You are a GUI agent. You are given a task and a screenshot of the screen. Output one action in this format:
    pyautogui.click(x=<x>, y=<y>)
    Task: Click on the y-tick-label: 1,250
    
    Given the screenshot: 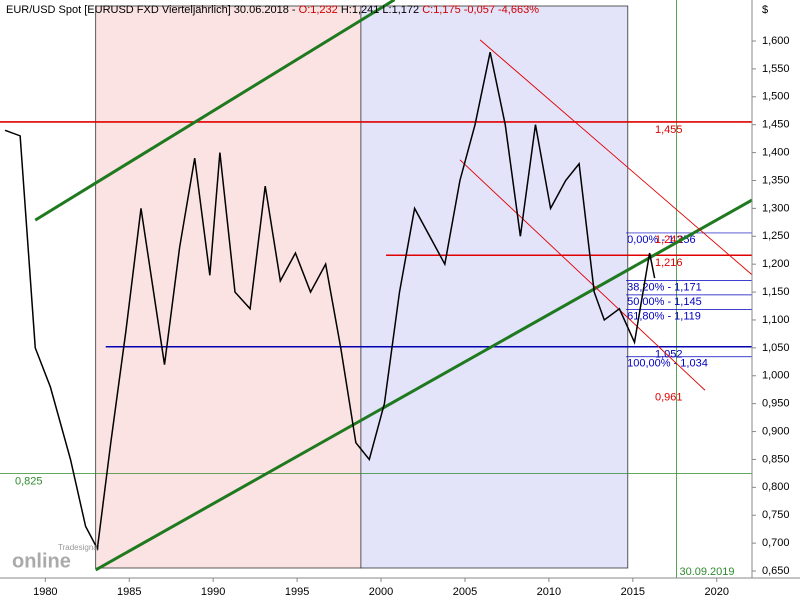 What is the action you would take?
    pyautogui.click(x=776, y=236)
    